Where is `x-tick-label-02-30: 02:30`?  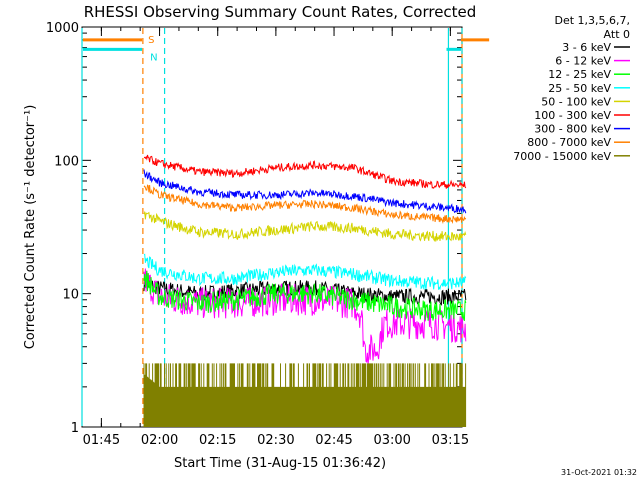
x-tick-label-02-30: 02:30 is located at coordinates (275, 440).